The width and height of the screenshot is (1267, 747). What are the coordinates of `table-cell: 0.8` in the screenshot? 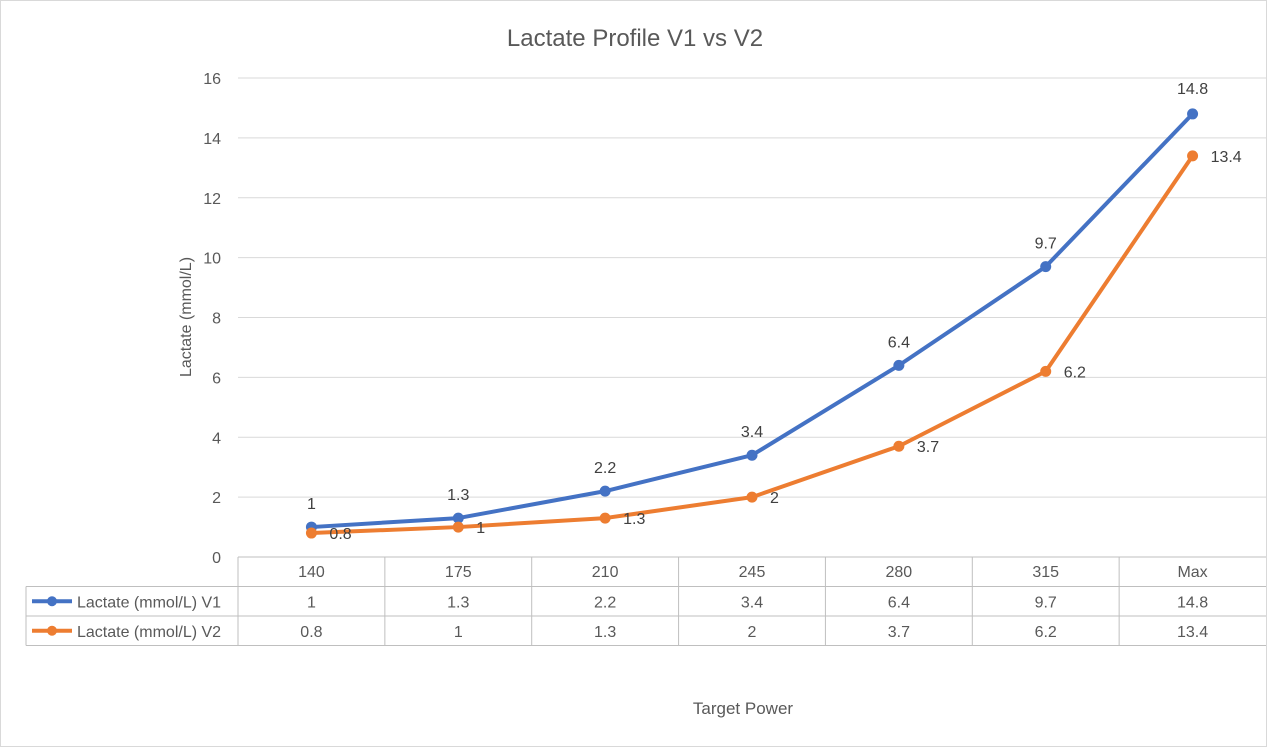 It's located at (311, 632).